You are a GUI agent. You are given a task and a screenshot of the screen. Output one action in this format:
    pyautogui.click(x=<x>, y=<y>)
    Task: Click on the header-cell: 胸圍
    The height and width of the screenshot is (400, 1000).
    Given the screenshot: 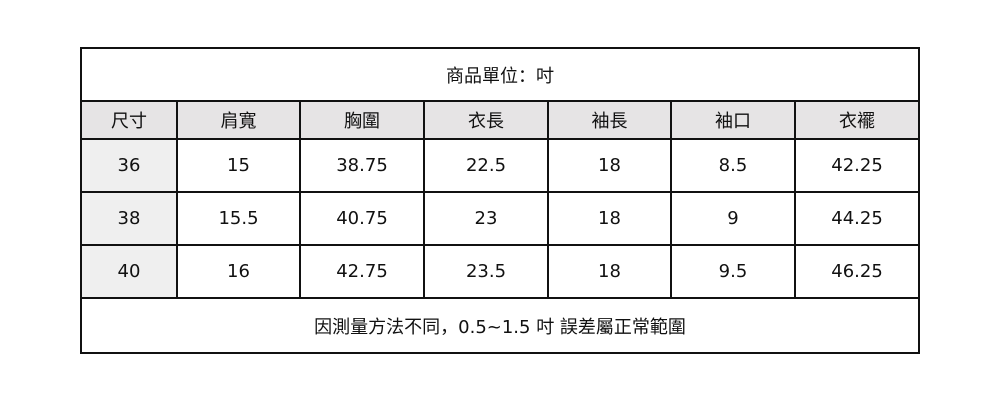 What is the action you would take?
    pyautogui.click(x=362, y=120)
    